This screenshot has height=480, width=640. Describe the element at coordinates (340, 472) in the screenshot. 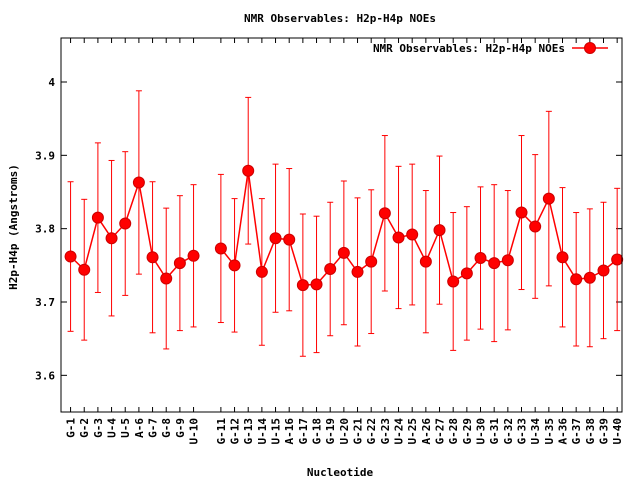

I see `x-axis-label: Nucleotide` at that location.